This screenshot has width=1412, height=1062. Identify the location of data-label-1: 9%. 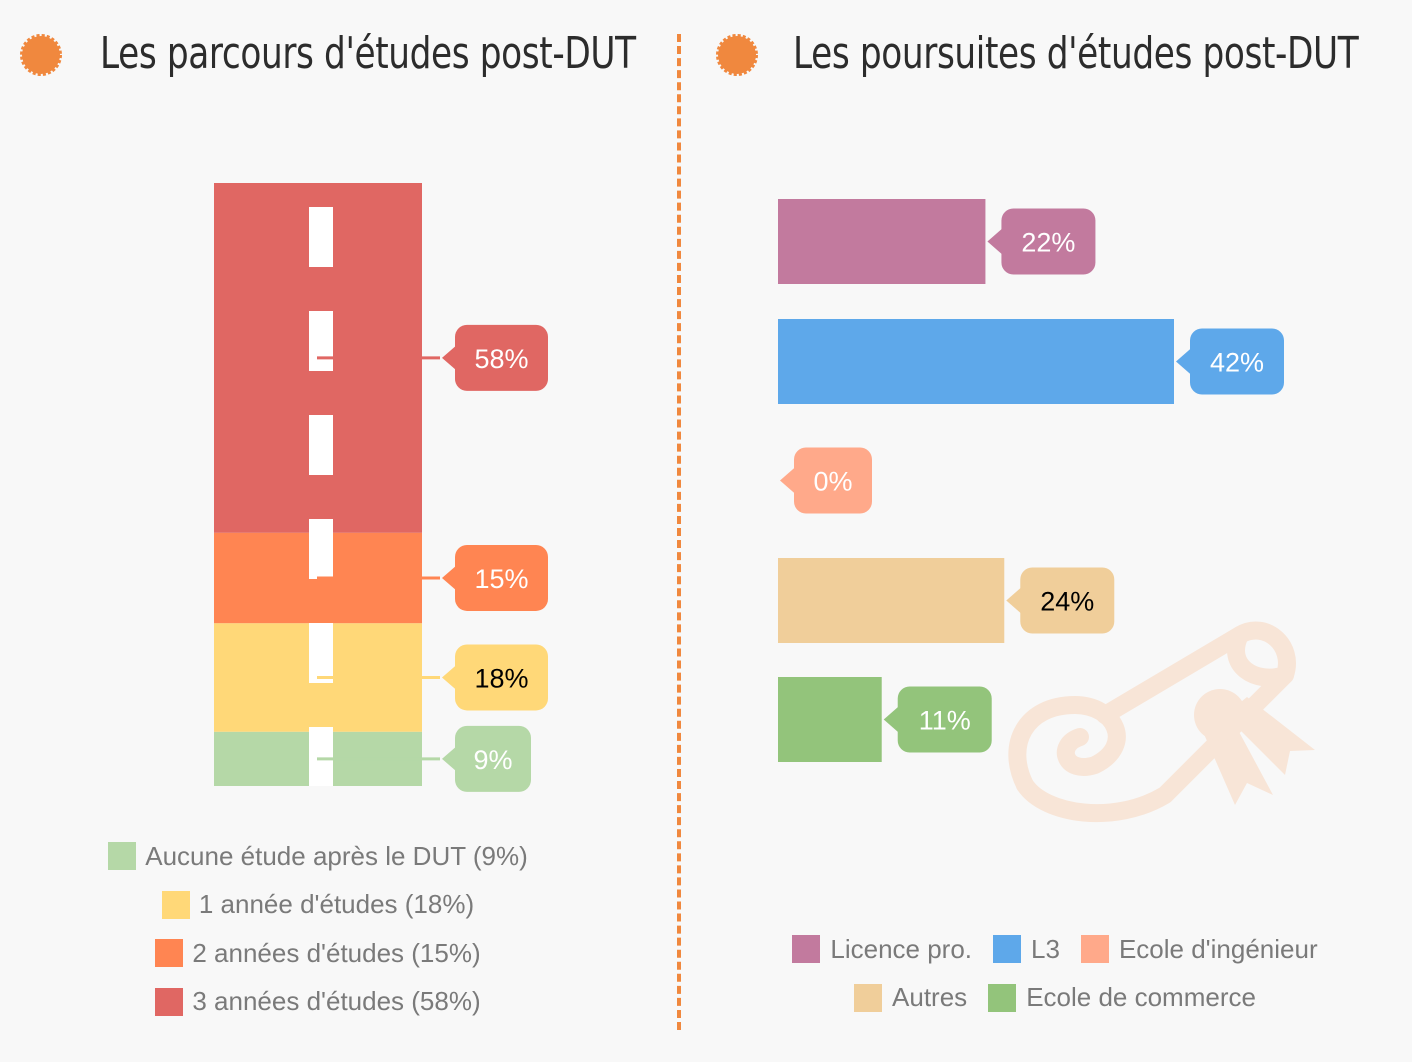
(492, 760).